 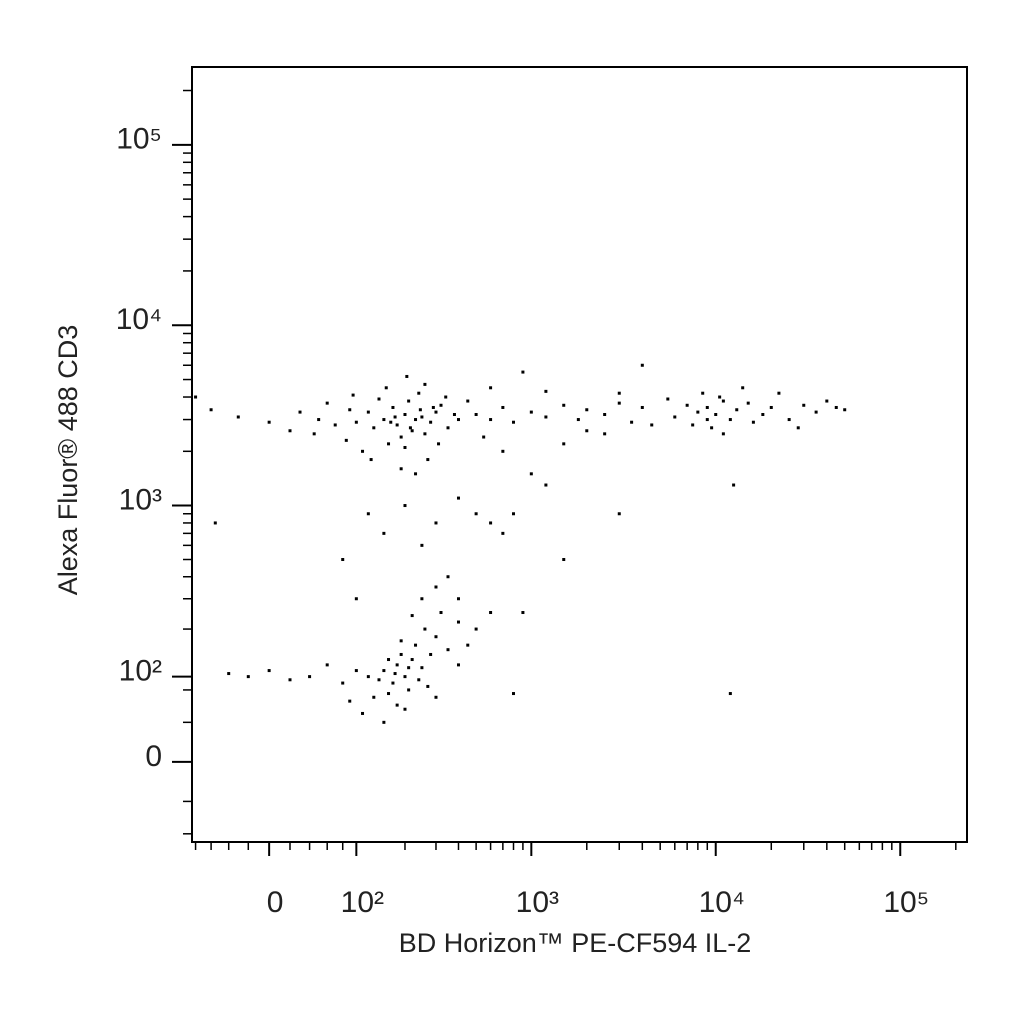 I want to click on y-tick-label: 10³, so click(x=140, y=499).